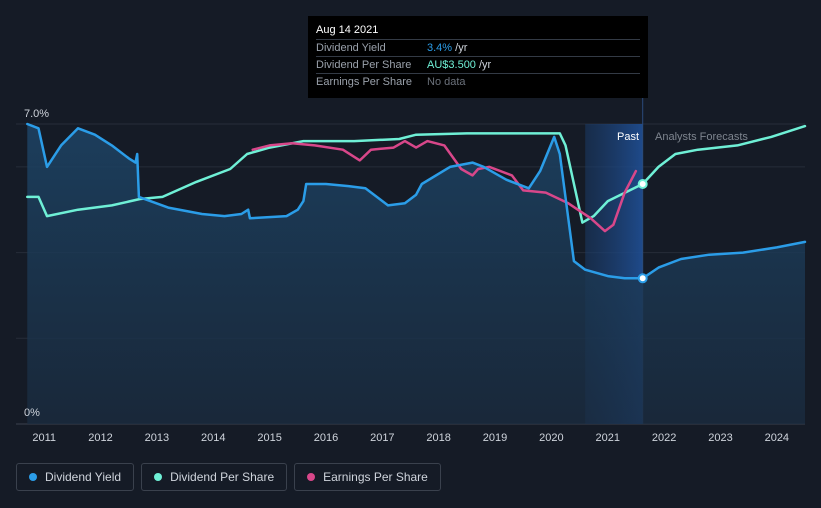 The image size is (821, 508). What do you see at coordinates (777, 438) in the screenshot?
I see `x-tick-label: 2024` at bounding box center [777, 438].